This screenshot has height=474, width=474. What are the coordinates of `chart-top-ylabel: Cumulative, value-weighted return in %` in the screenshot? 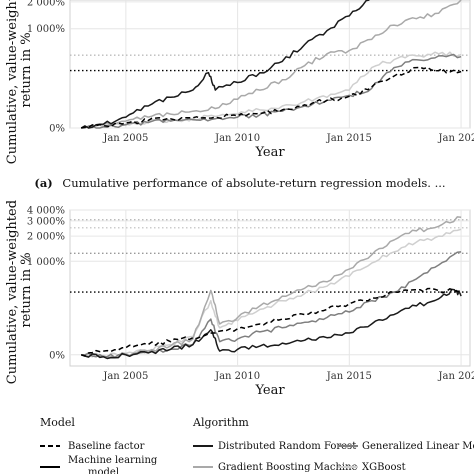 It's located at (19, 82).